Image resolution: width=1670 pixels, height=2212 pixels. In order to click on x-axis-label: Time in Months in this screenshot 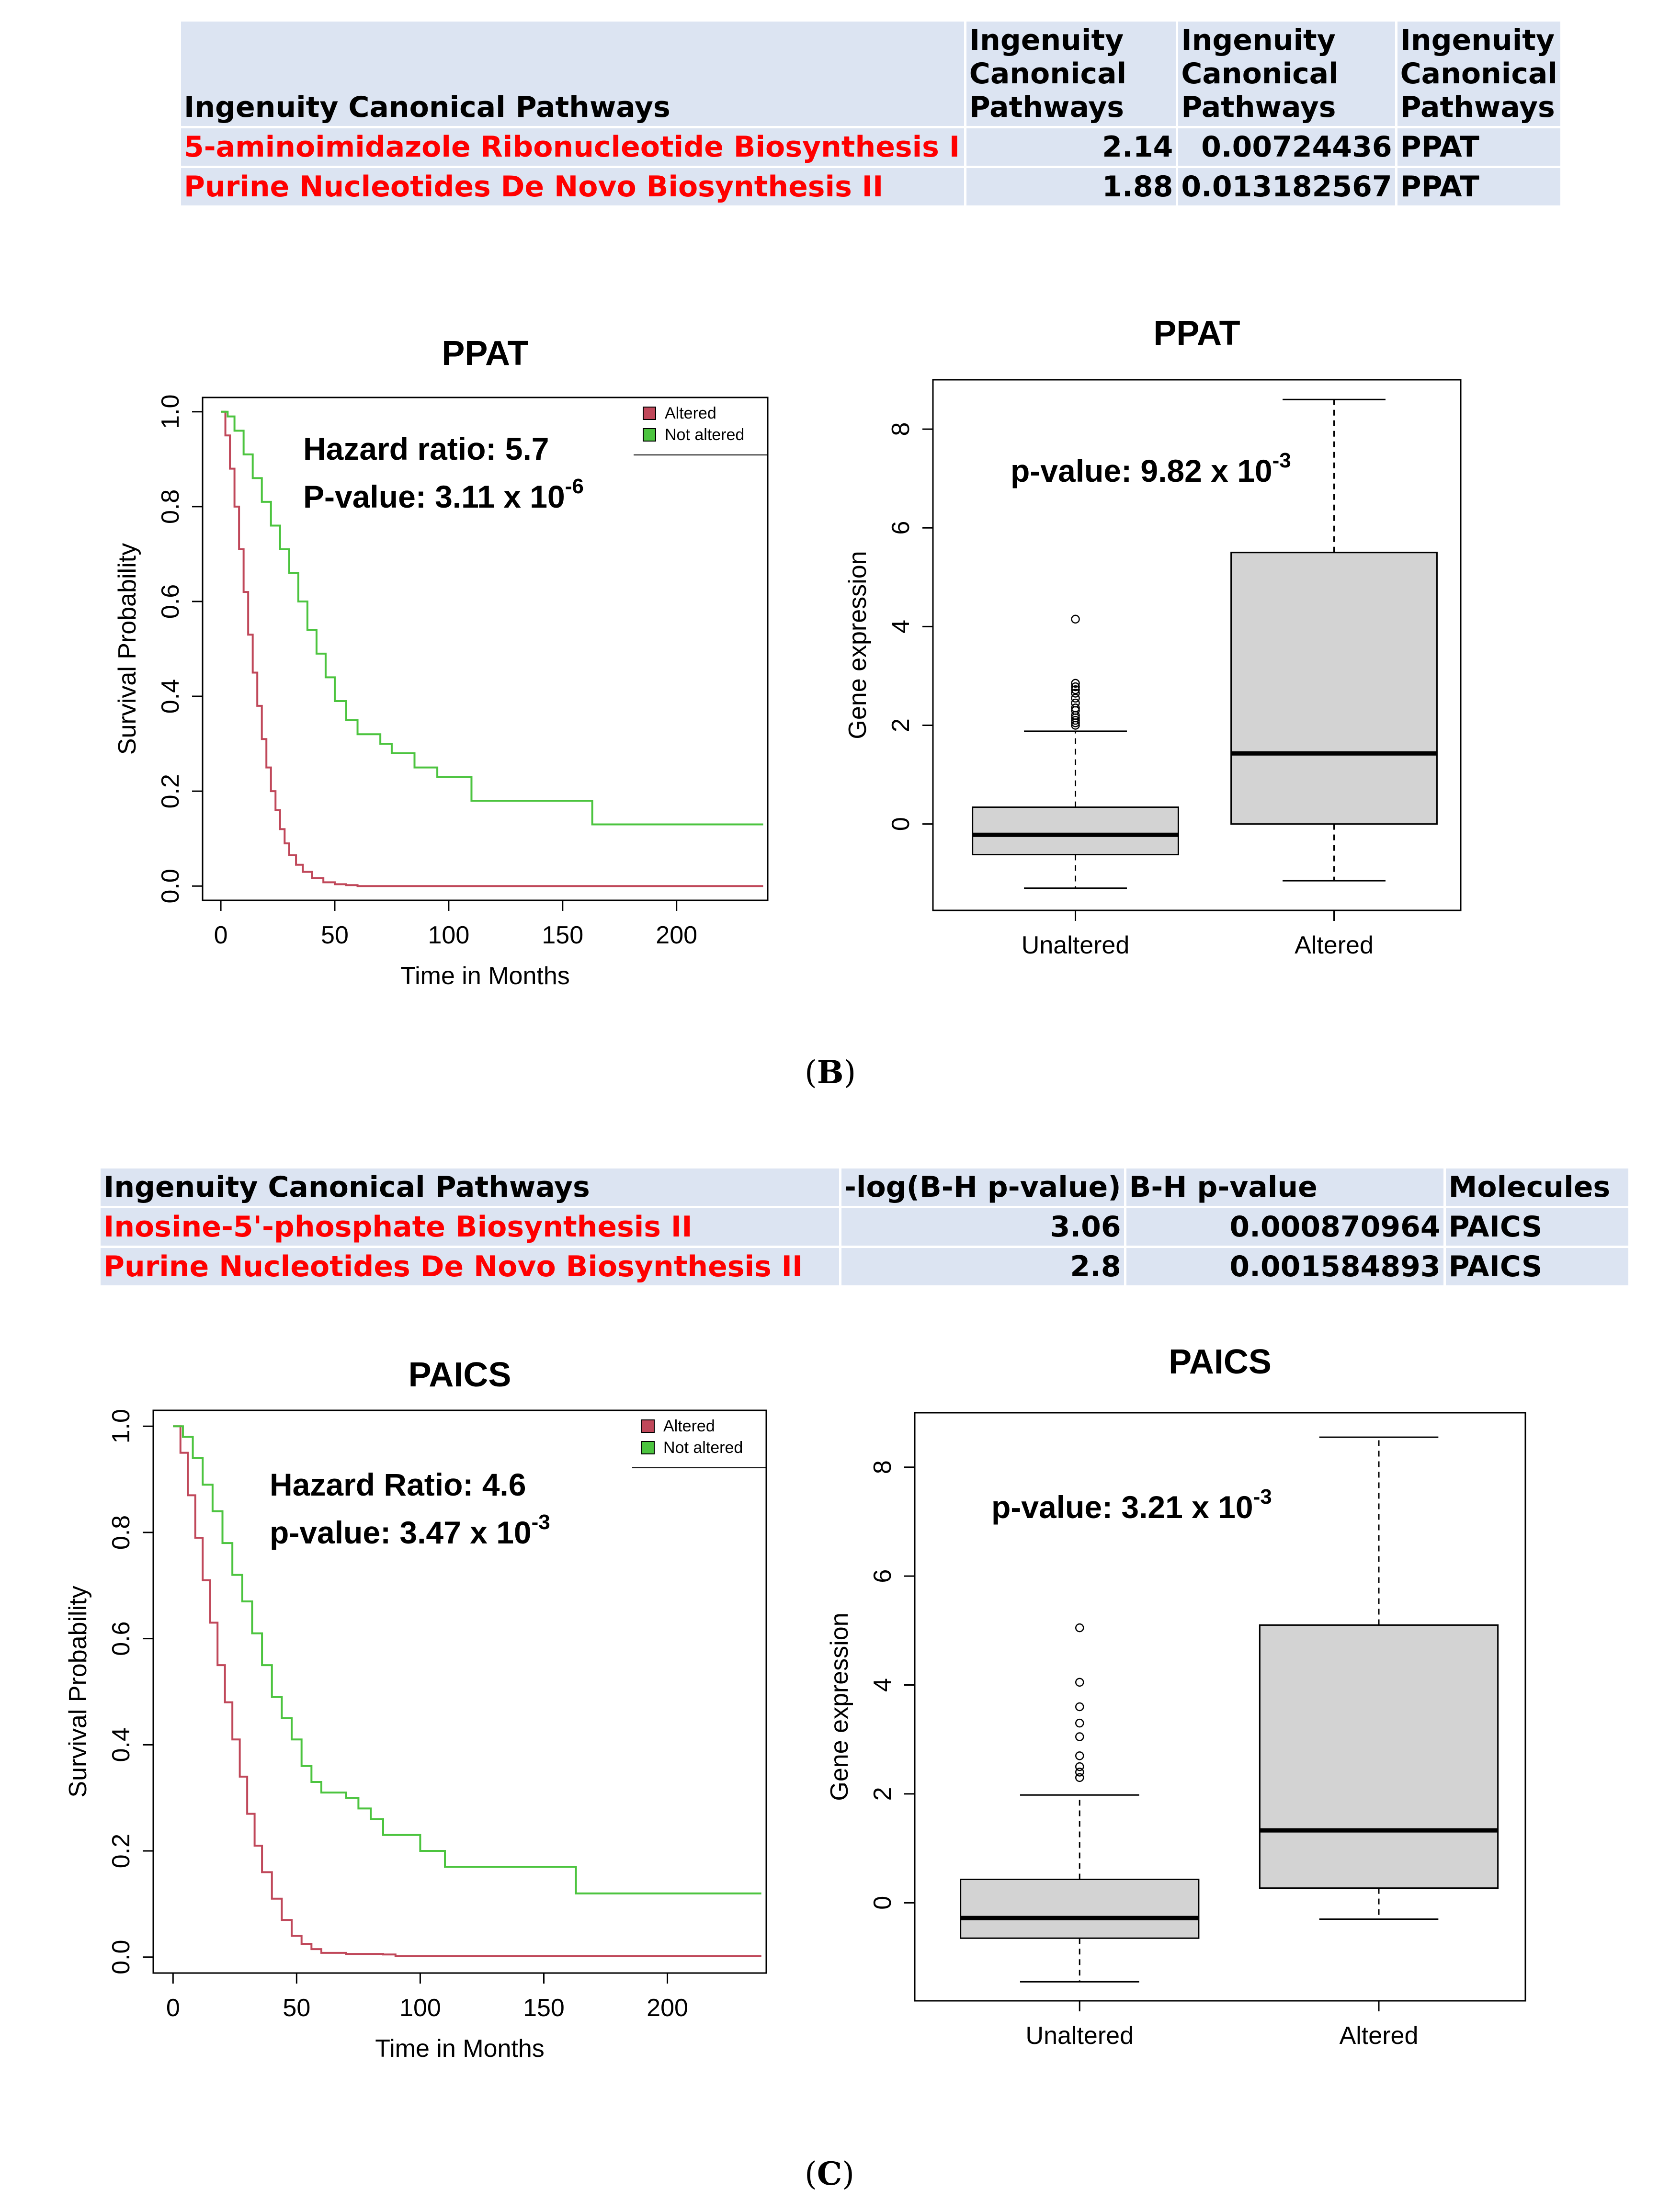, I will do `click(485, 976)`.